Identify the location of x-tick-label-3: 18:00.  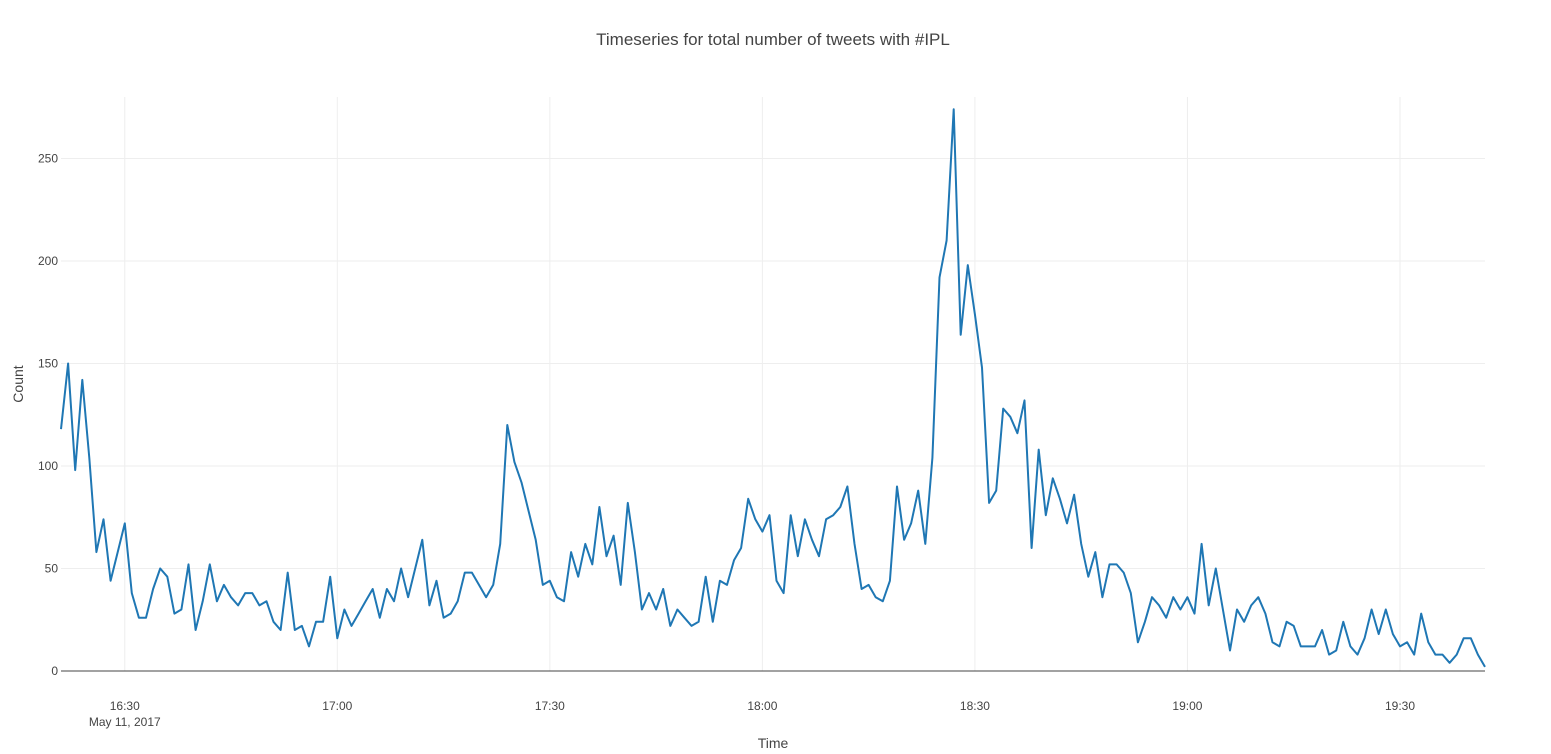
(762, 706).